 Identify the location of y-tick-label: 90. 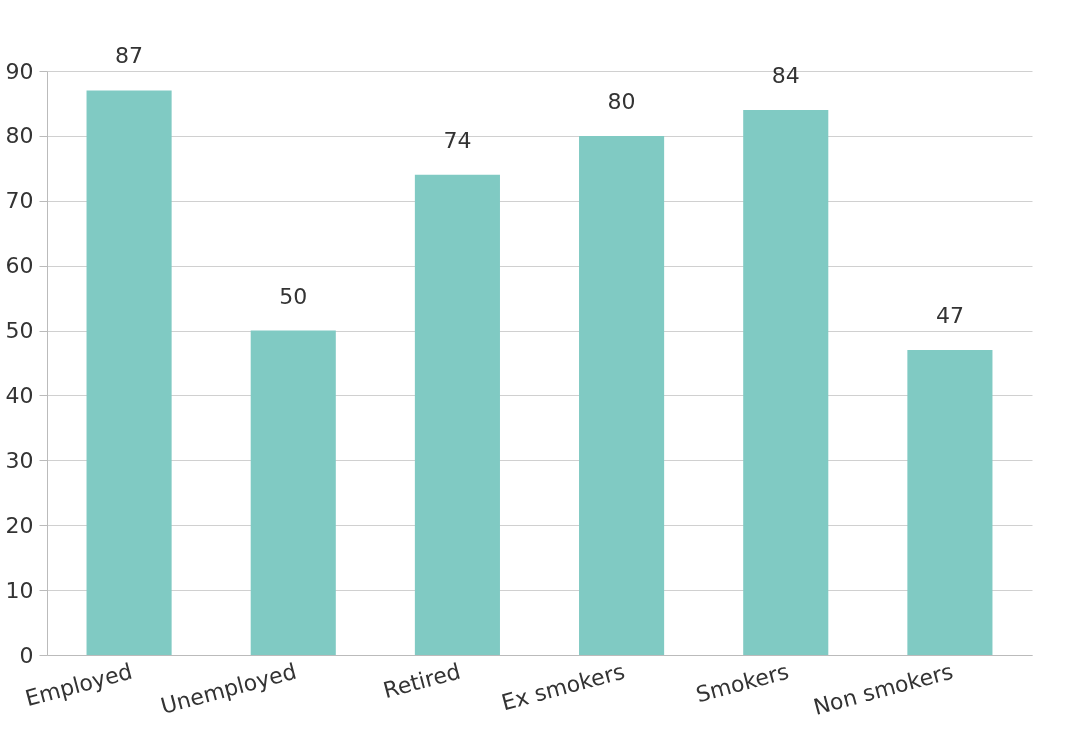
(19, 71).